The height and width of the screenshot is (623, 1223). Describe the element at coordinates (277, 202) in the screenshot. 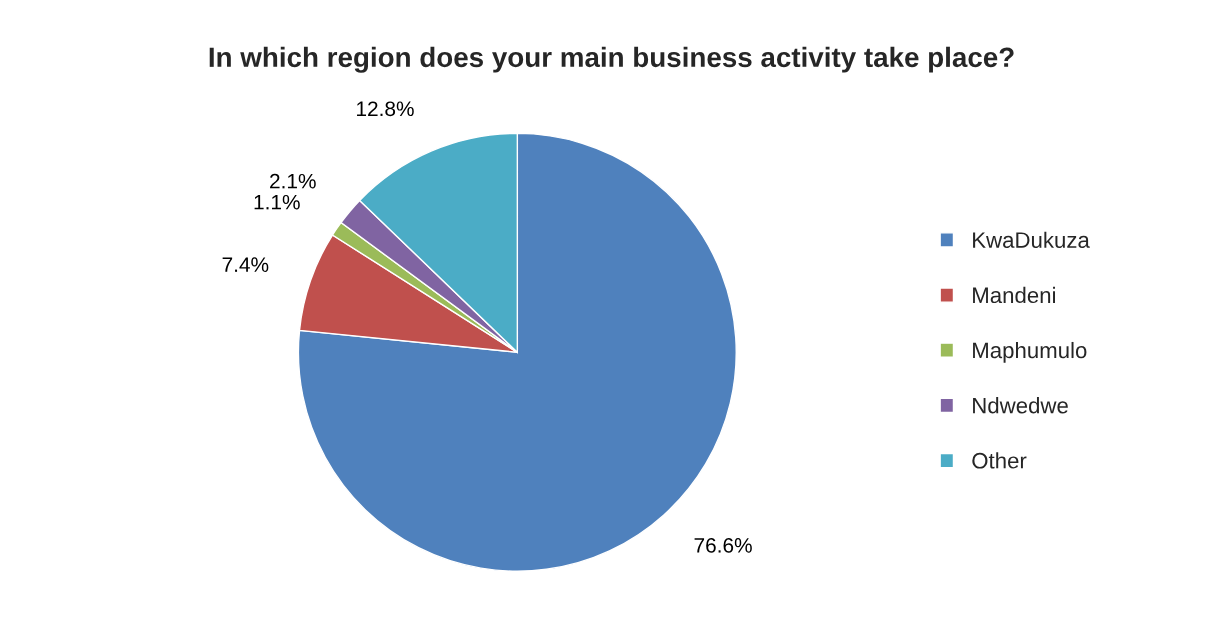

I see `data-label: 1.1%` at that location.